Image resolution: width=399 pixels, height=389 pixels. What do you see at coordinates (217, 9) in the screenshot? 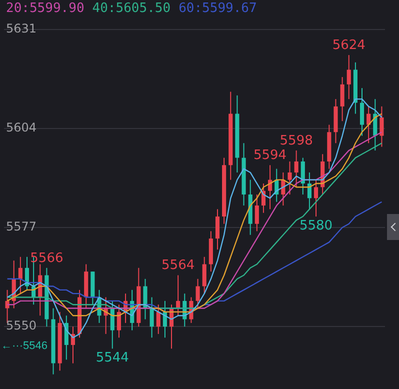
I see `text: 60:5599.67` at bounding box center [217, 9].